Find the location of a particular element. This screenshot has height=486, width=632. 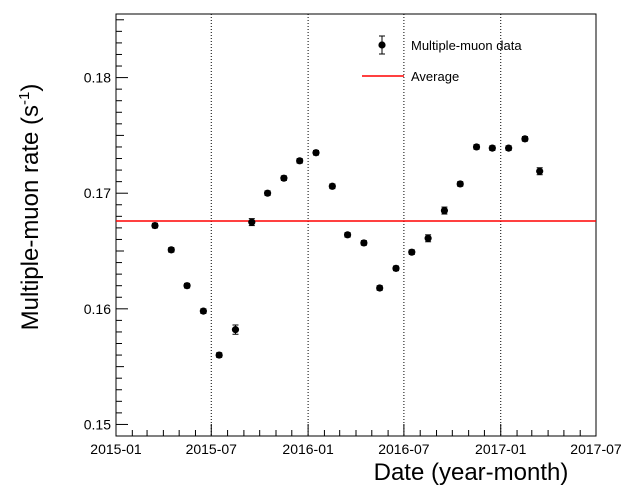

x-tick-label: 2017-01 is located at coordinates (501, 449).